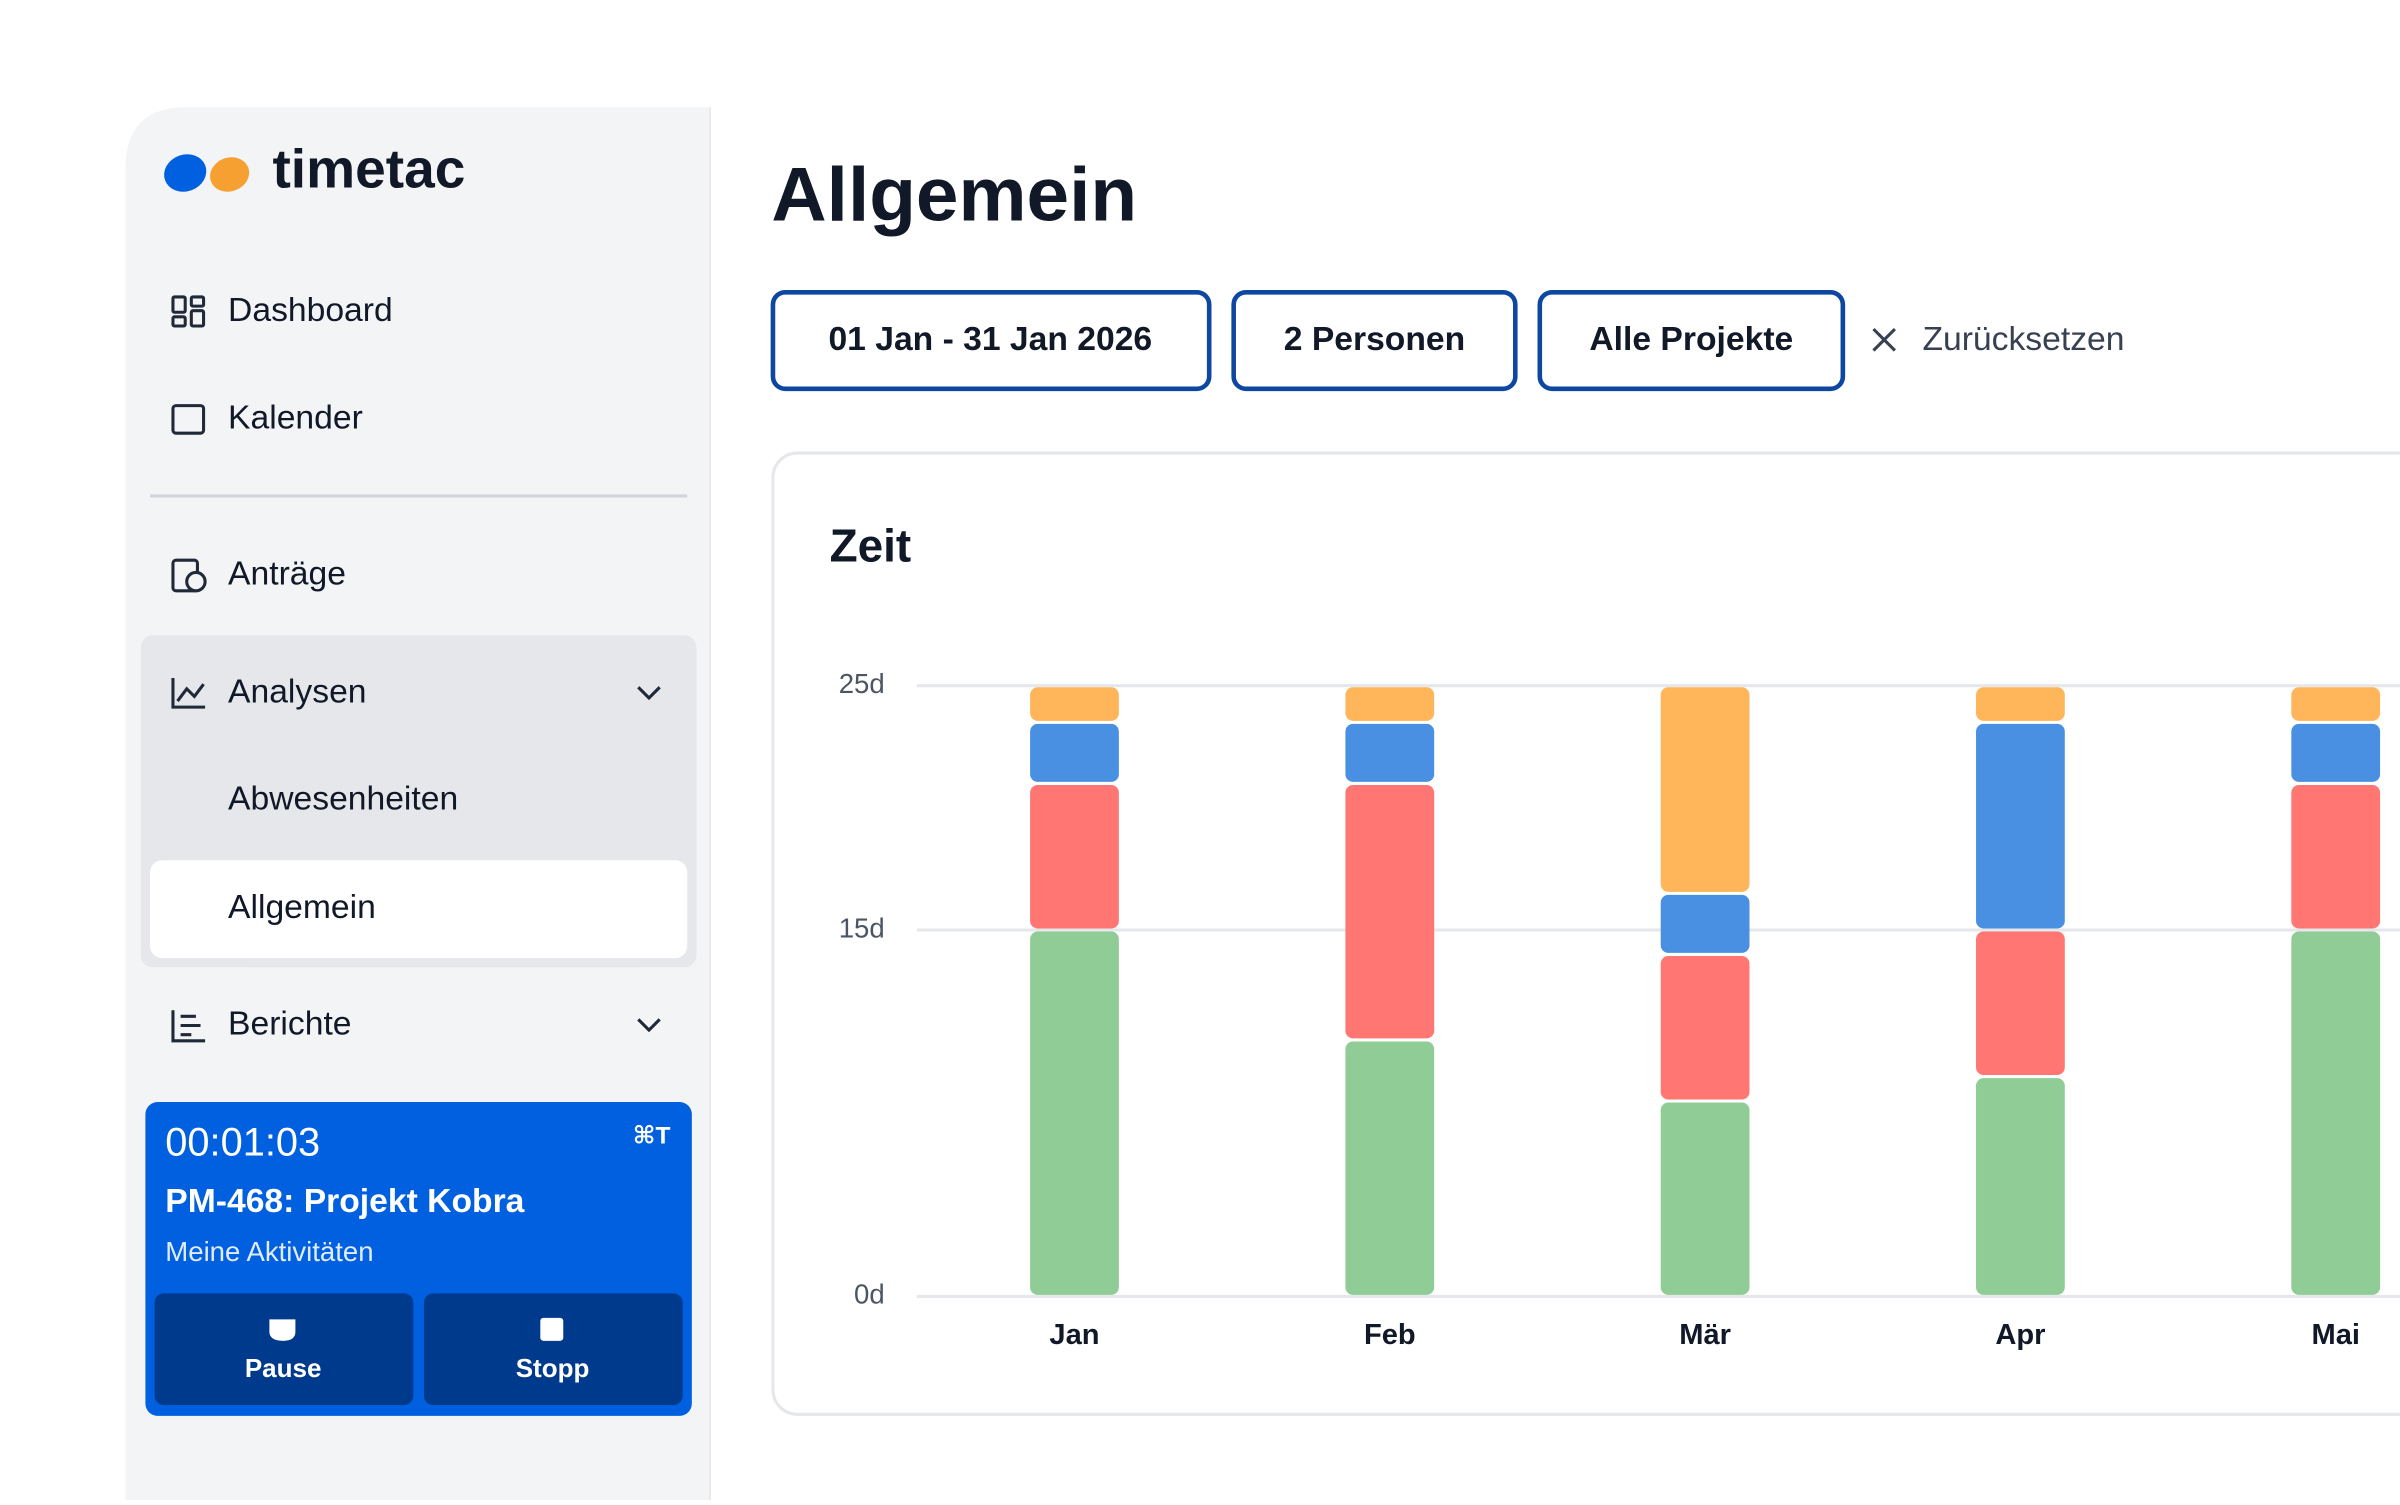  What do you see at coordinates (196, 581) in the screenshot?
I see `icon-requests` at bounding box center [196, 581].